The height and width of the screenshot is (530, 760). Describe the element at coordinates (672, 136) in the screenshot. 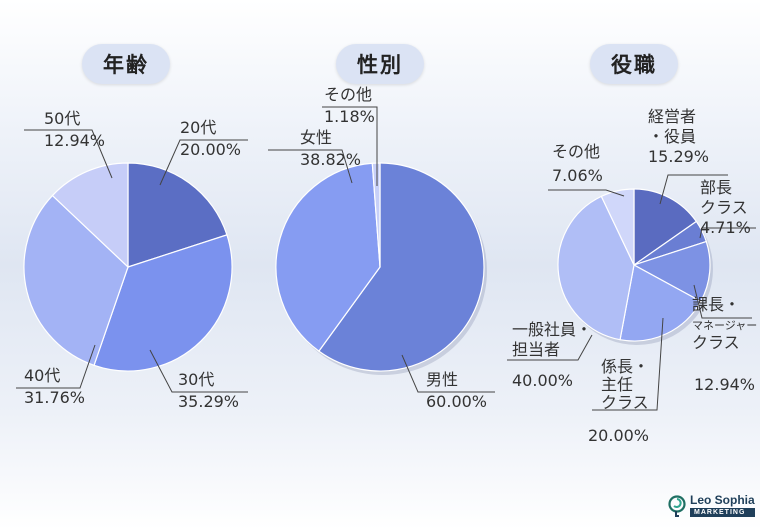

I see `slice-label-text: ・役員` at that location.